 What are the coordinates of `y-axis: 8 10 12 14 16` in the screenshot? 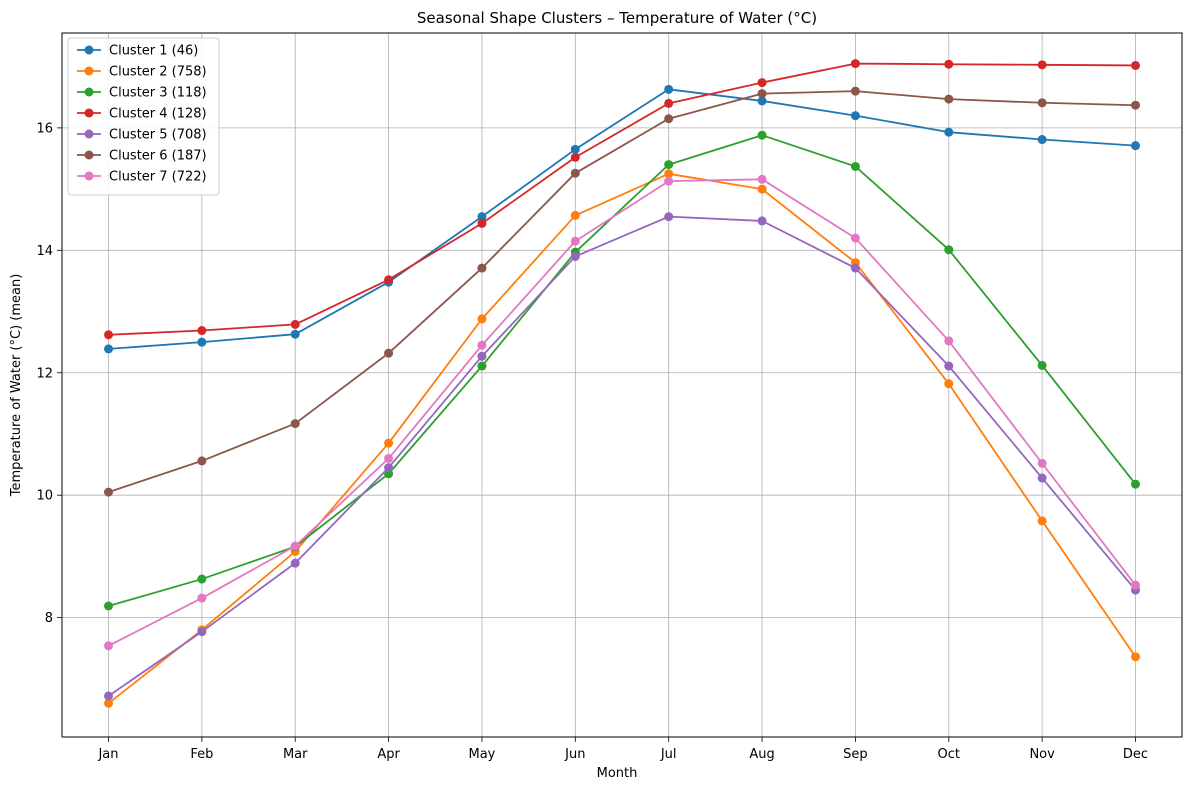 It's located at (49, 373).